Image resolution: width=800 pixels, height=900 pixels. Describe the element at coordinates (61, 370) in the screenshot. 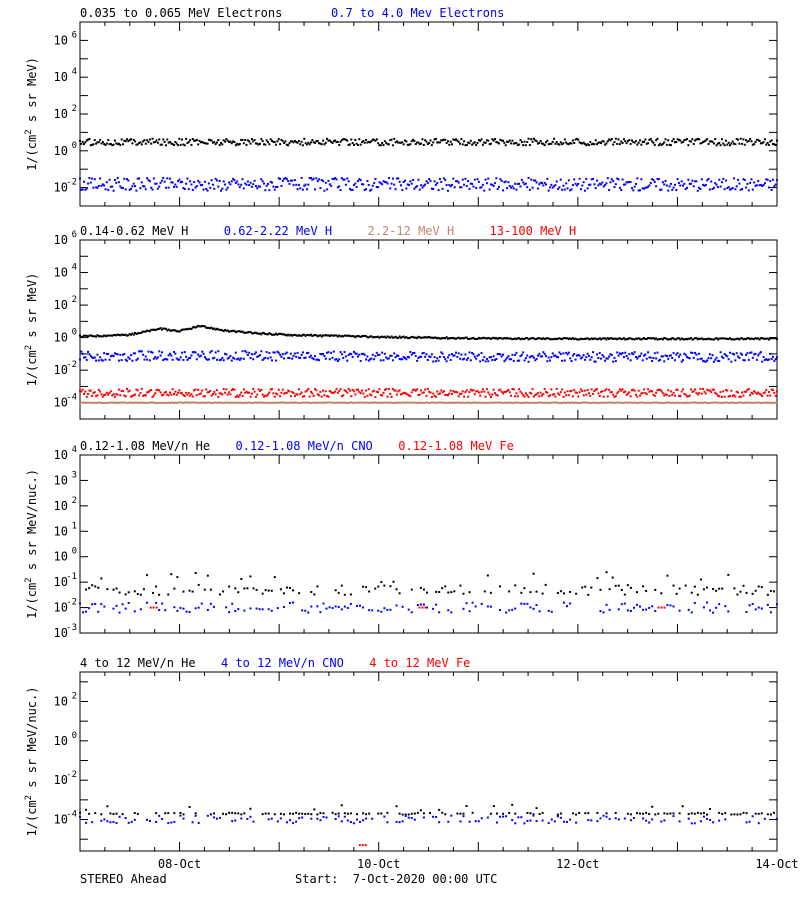

I see `y-tick-label: 10` at that location.